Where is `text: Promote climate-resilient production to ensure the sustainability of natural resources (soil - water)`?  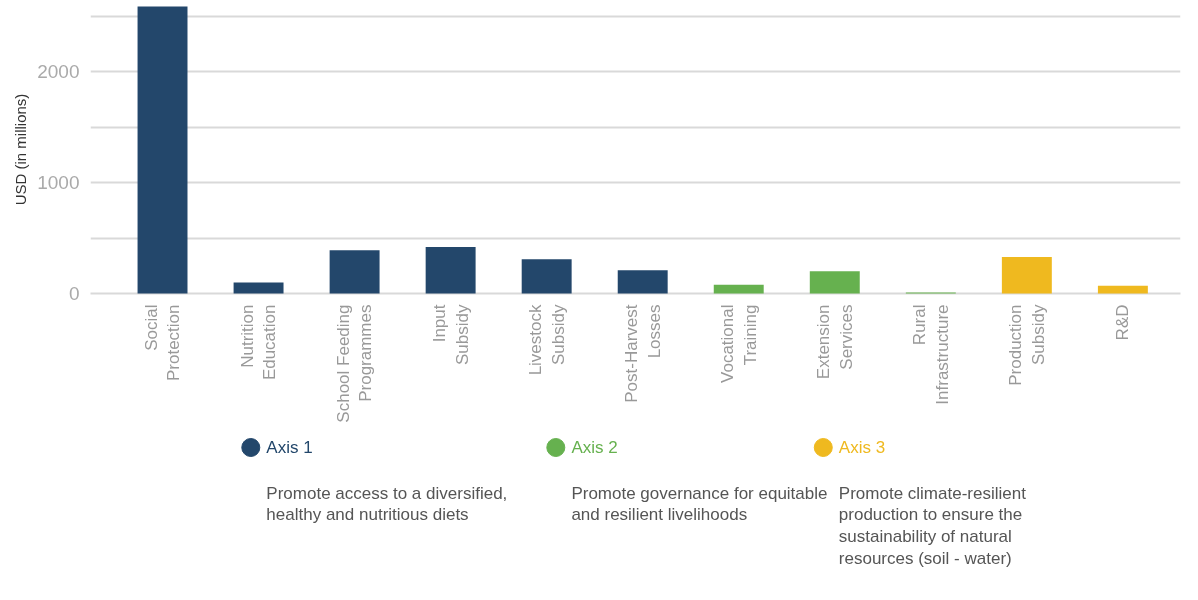 text: Promote climate-resilient production to ensure the sustainability of natural resources (soil - water) is located at coordinates (932, 526).